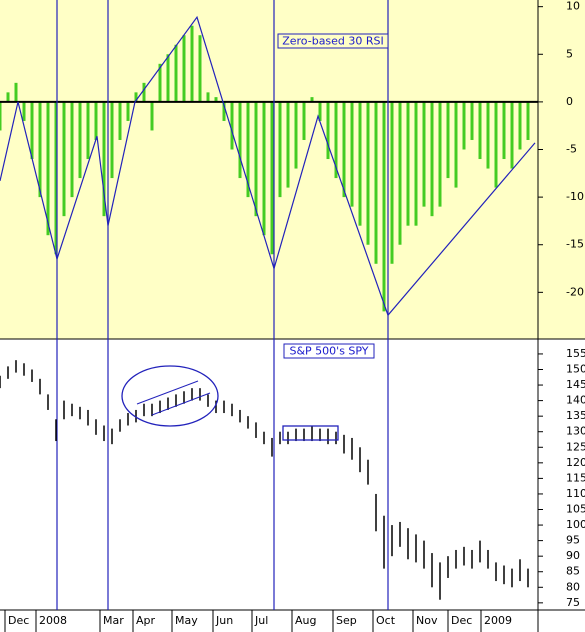  What do you see at coordinates (575, 400) in the screenshot?
I see `y-tick-label: 140` at bounding box center [575, 400].